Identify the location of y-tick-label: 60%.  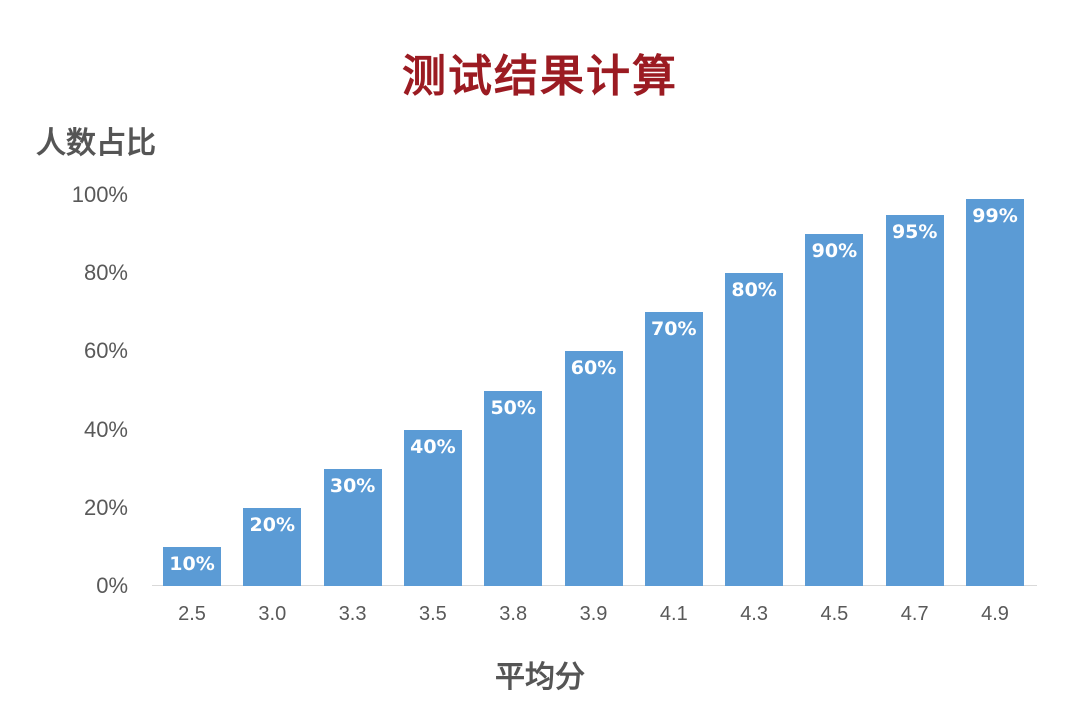
(105, 351).